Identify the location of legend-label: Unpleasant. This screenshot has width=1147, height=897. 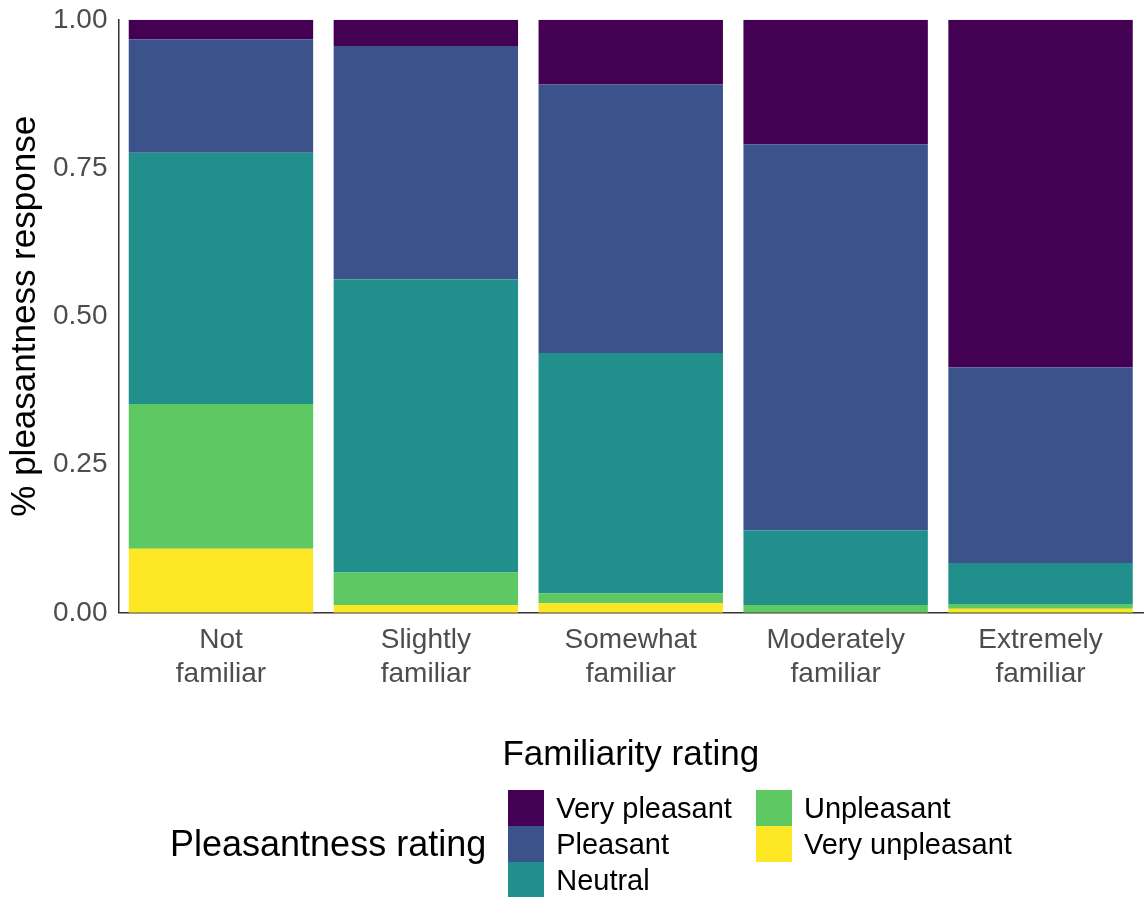
(877, 808).